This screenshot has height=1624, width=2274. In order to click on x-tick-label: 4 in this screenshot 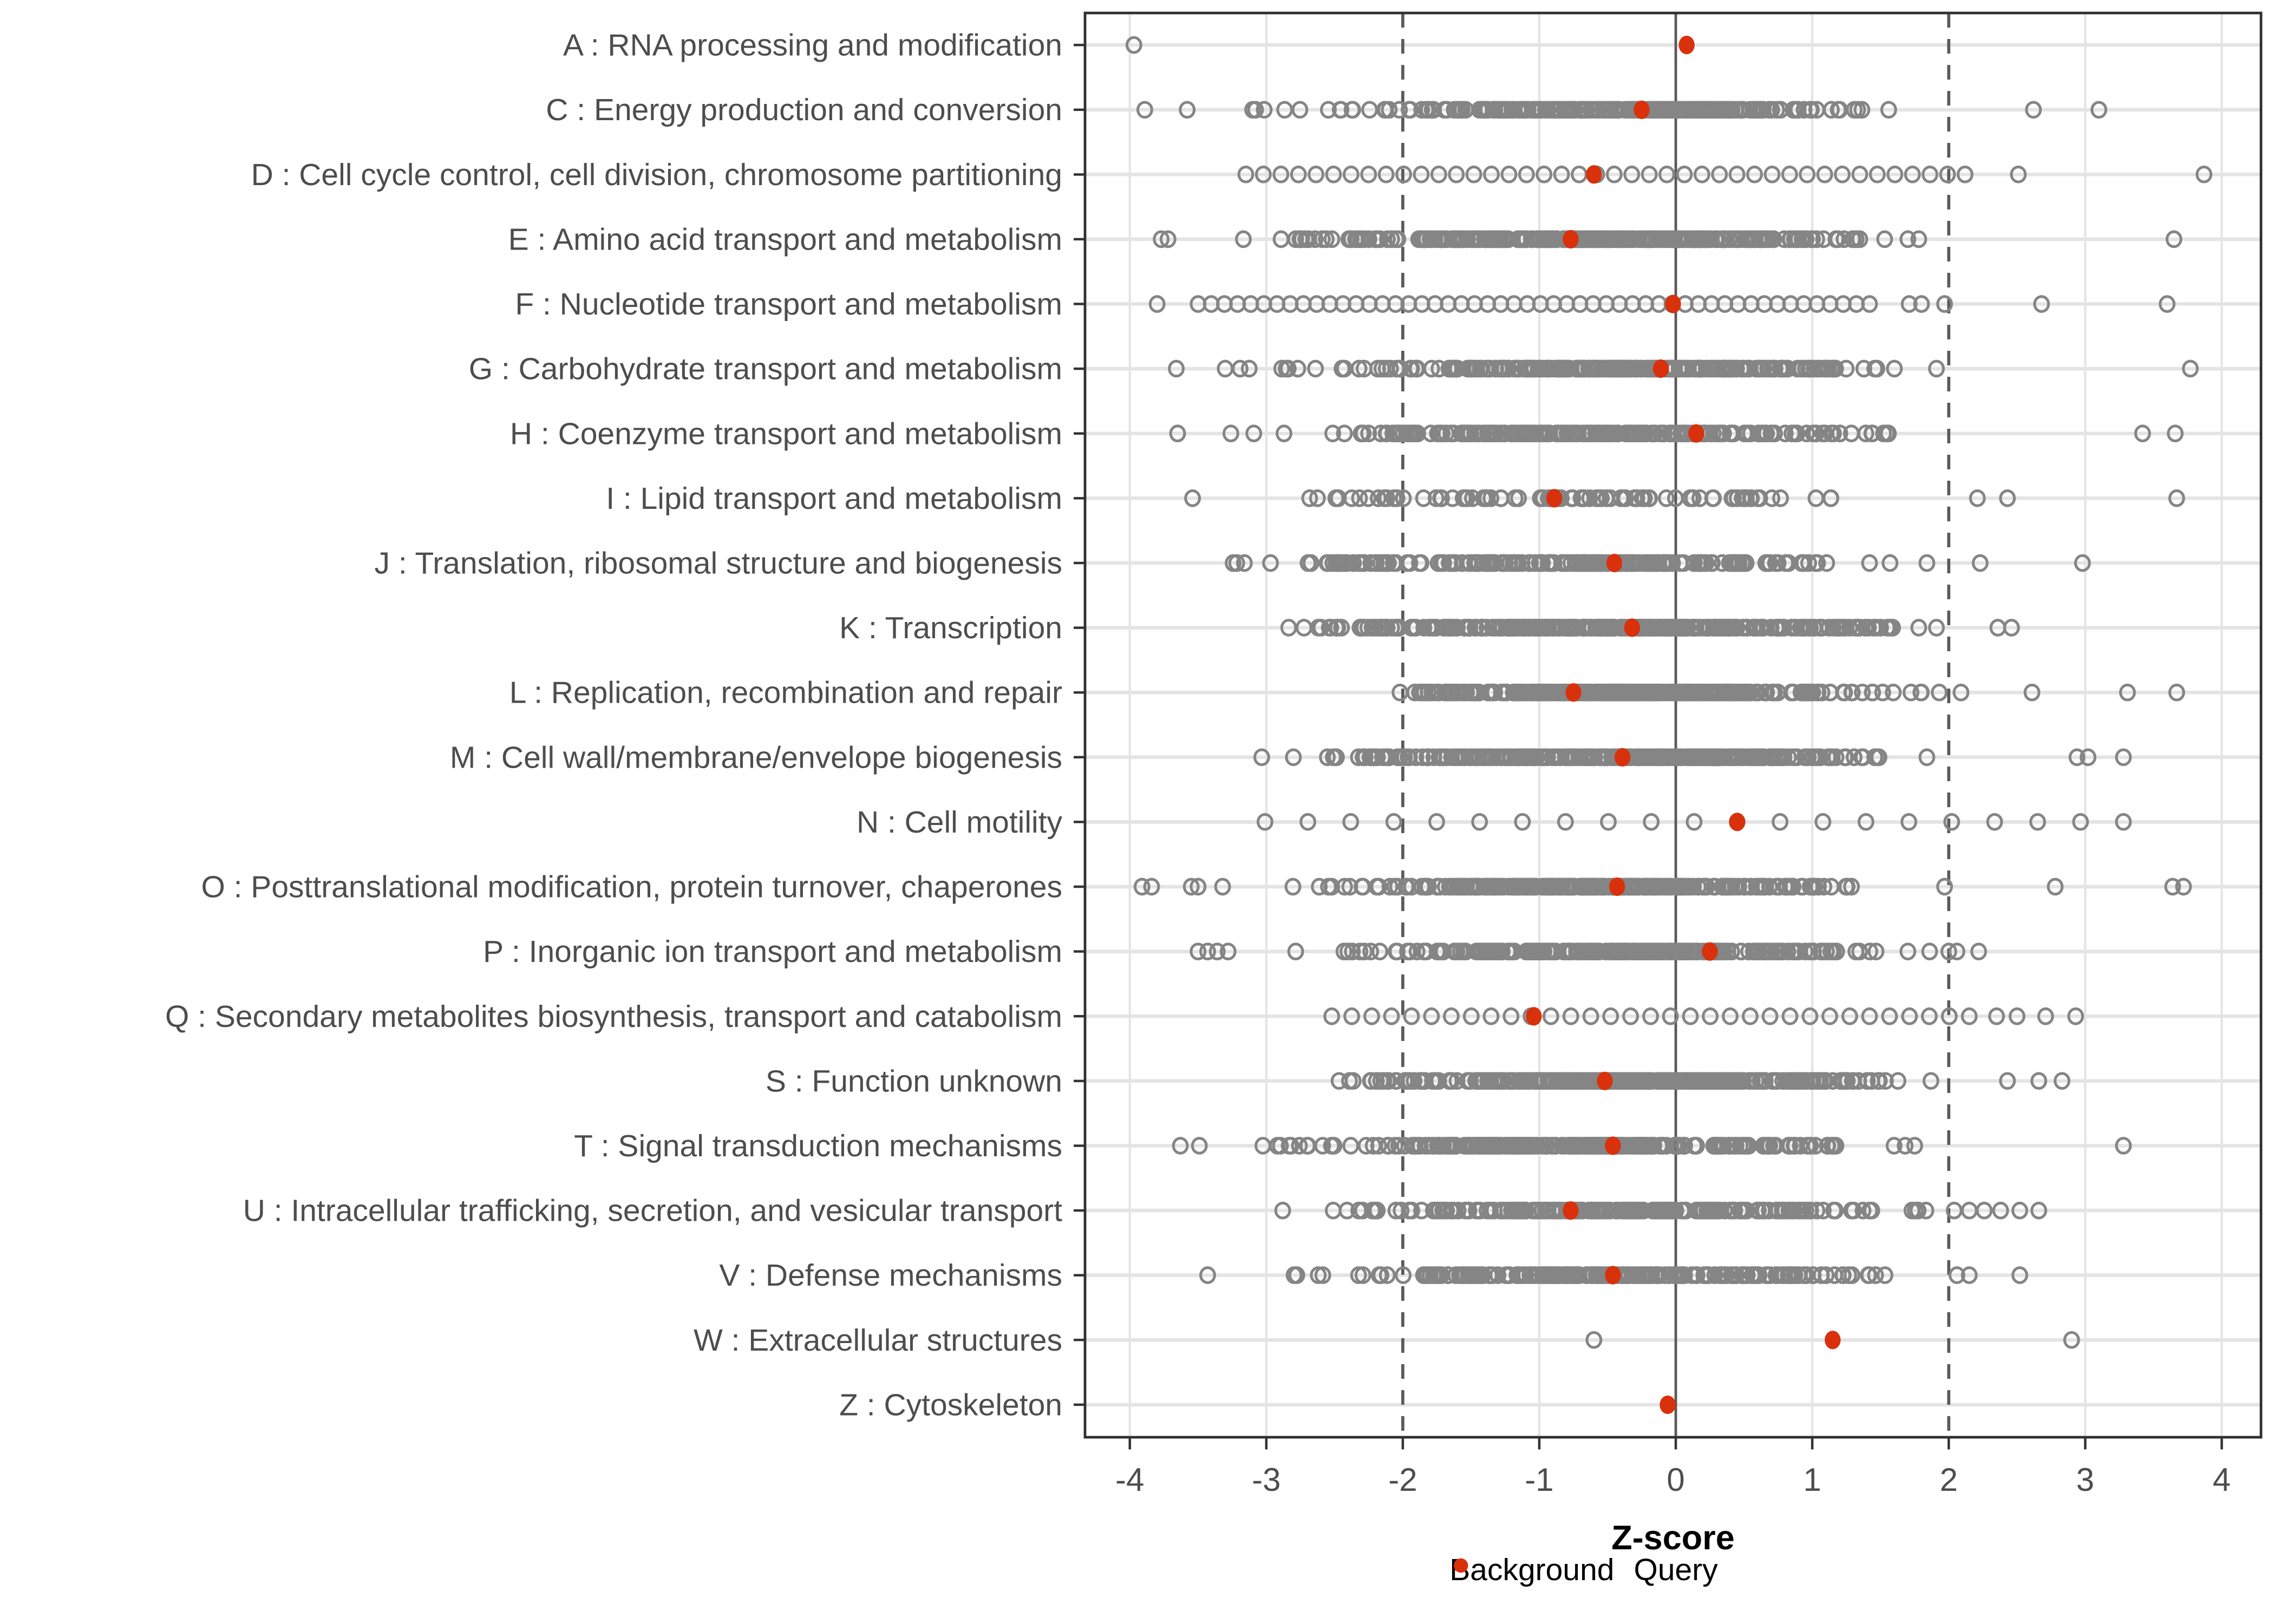, I will do `click(2222, 1480)`.